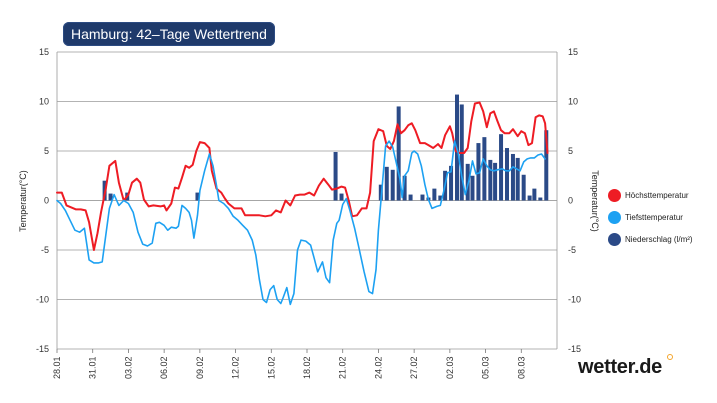 Image resolution: width=717 pixels, height=403 pixels. Describe the element at coordinates (164, 367) in the screenshot. I see `x-tick-label: 06.02` at that location.